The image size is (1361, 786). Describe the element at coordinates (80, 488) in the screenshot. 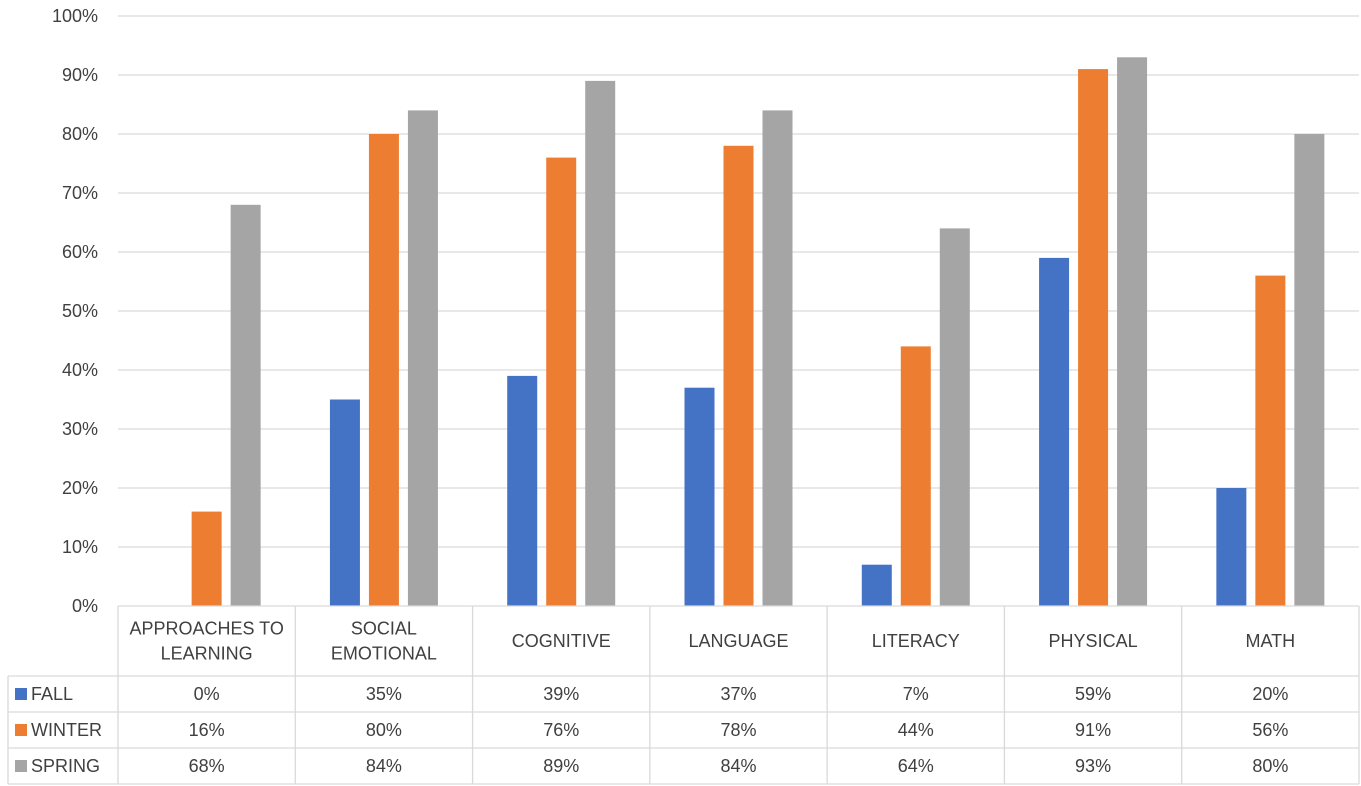

I see `y-tick-label: 20%` at that location.